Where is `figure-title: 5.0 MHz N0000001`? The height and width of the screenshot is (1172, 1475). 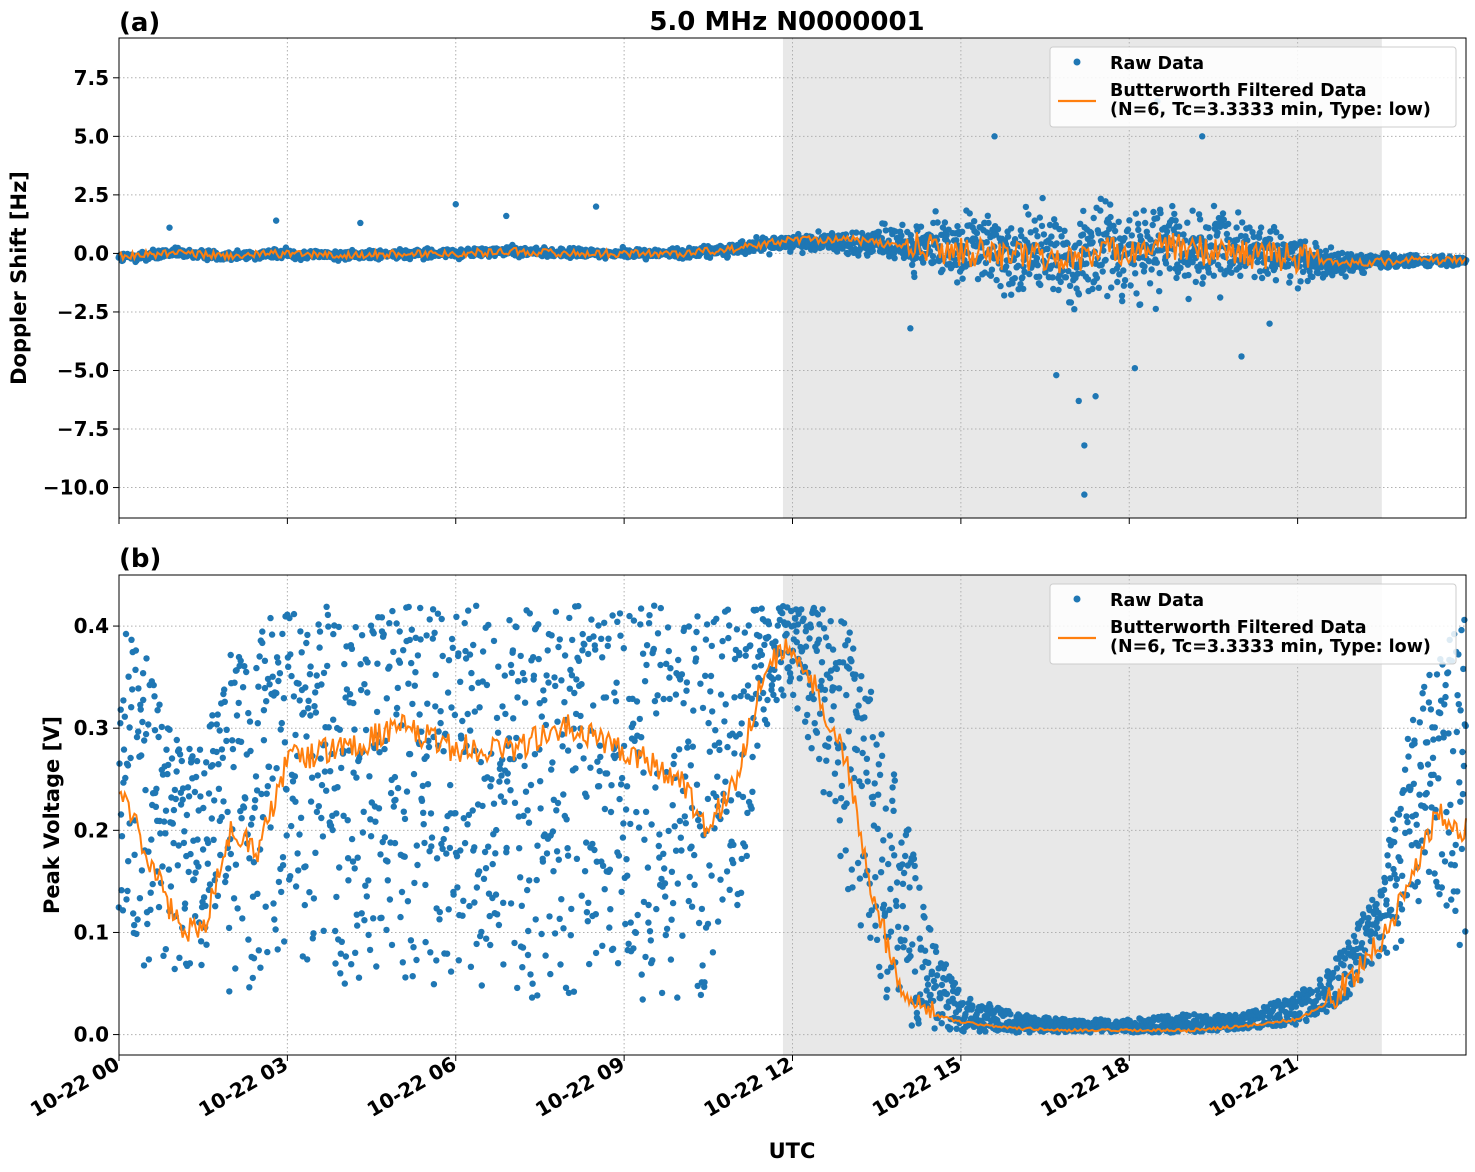 figure-title: 5.0 MHz N0000001 is located at coordinates (786, 22).